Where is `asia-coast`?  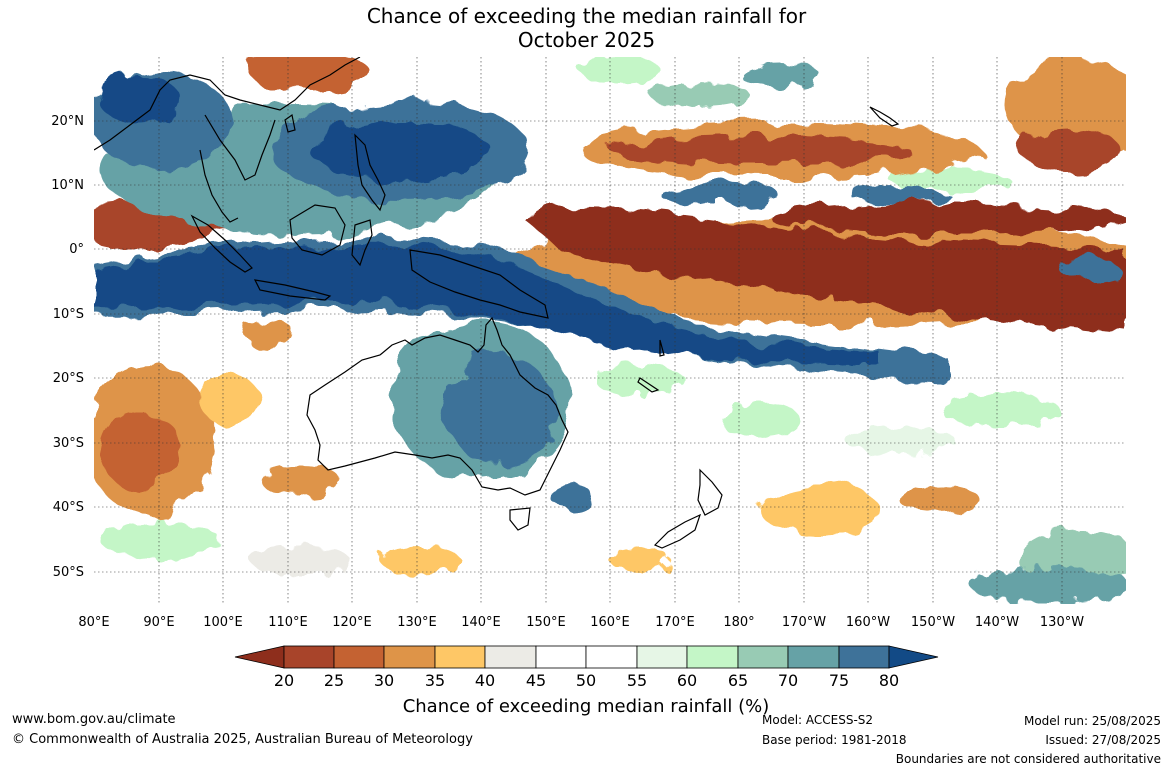
asia-coast is located at coordinates (227, 104).